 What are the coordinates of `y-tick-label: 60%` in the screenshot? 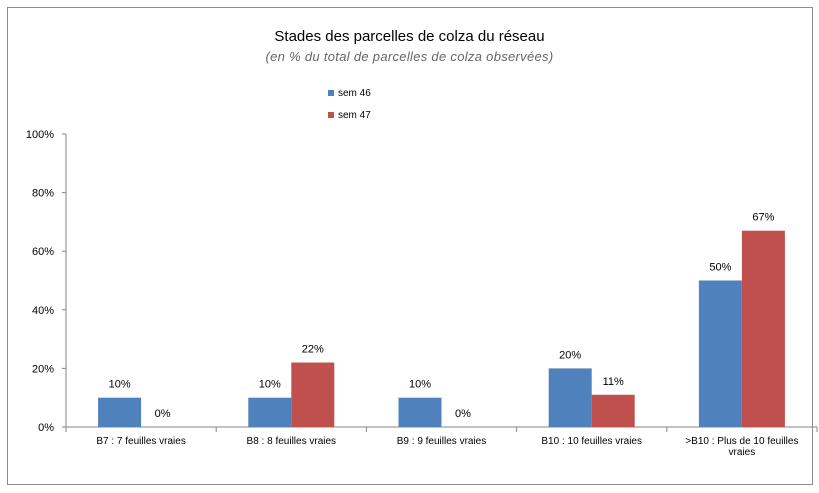 It's located at (43, 252).